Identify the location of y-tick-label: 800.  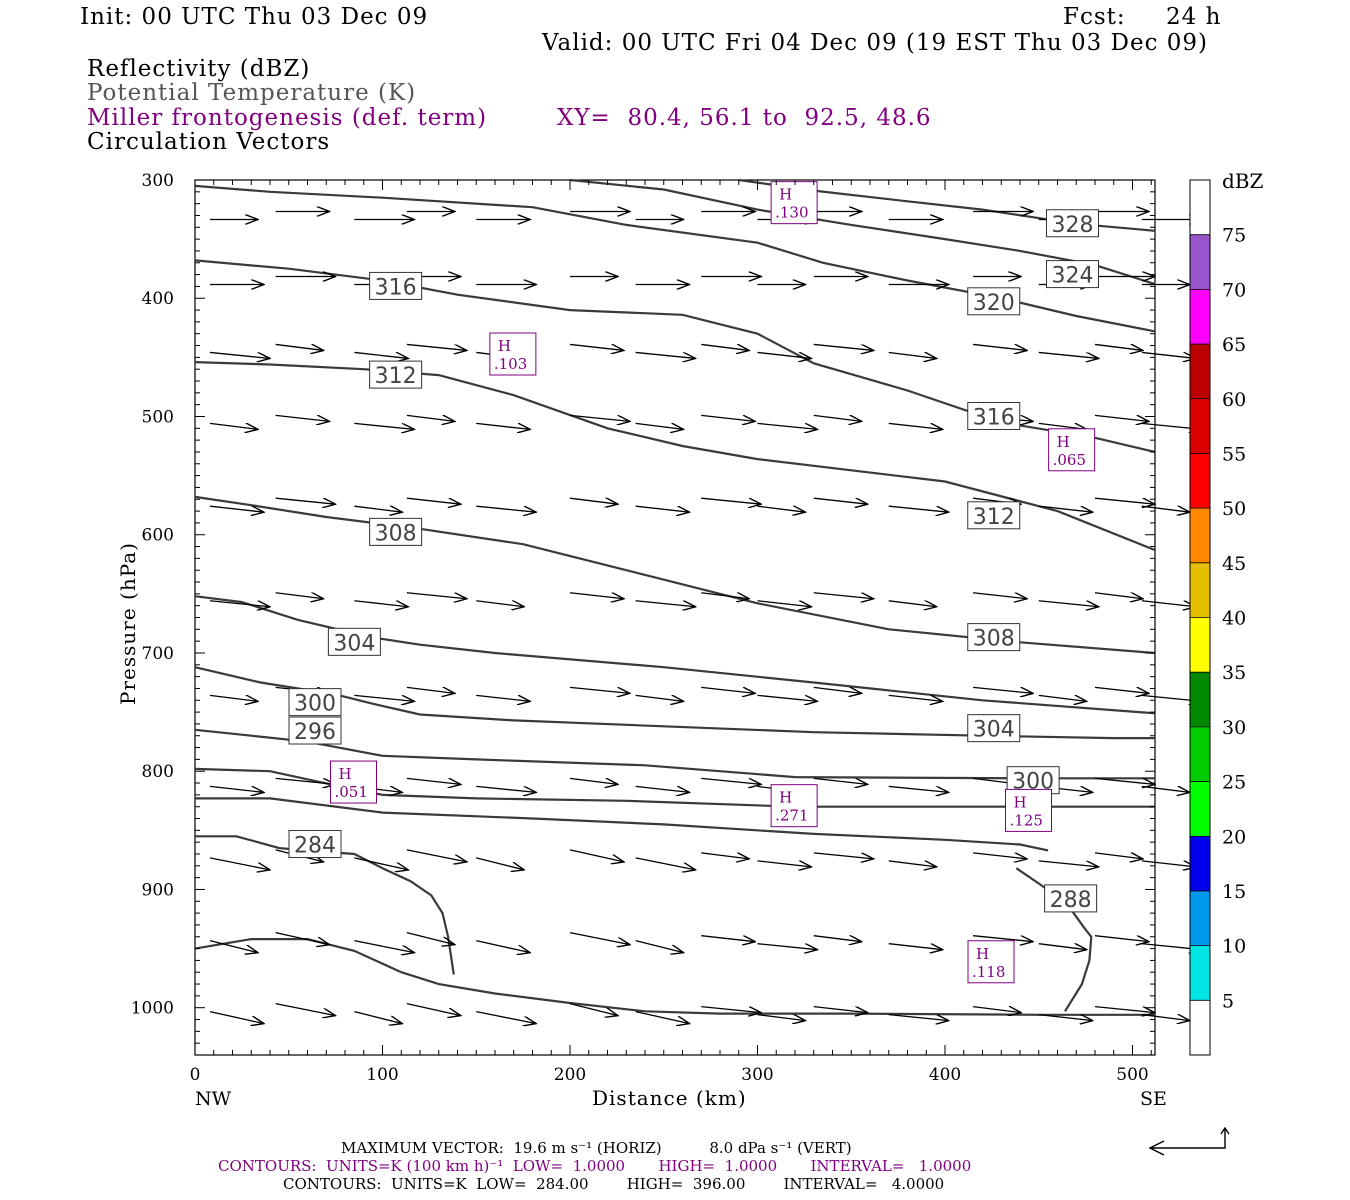
(158, 772).